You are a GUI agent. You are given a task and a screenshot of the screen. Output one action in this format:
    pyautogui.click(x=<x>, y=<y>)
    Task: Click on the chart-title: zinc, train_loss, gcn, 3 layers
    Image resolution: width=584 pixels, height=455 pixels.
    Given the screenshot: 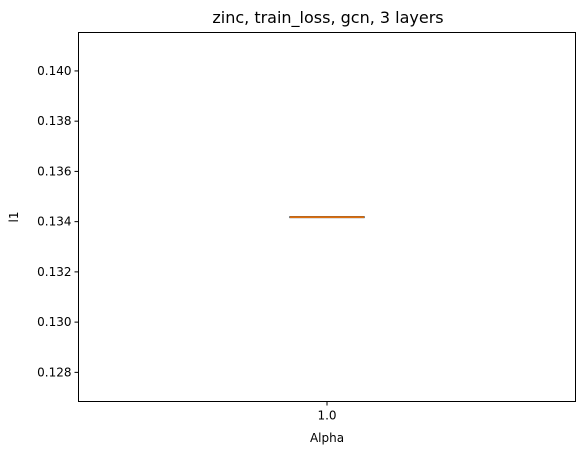 What is the action you would take?
    pyautogui.click(x=327, y=18)
    